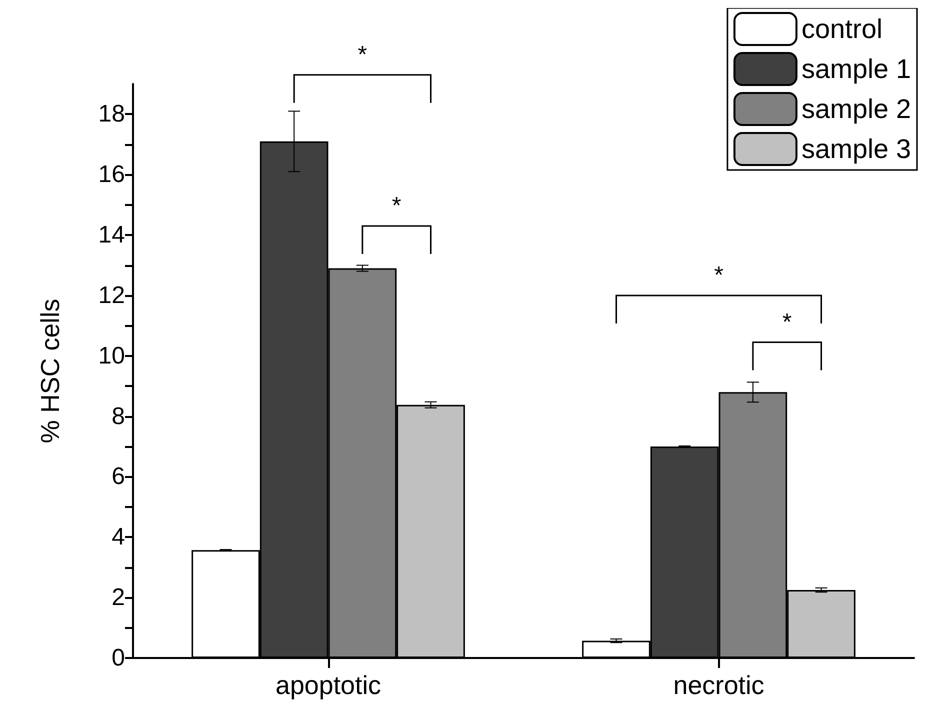 Image resolution: width=927 pixels, height=721 pixels. I want to click on y-tick-label: 6, so click(118, 476).